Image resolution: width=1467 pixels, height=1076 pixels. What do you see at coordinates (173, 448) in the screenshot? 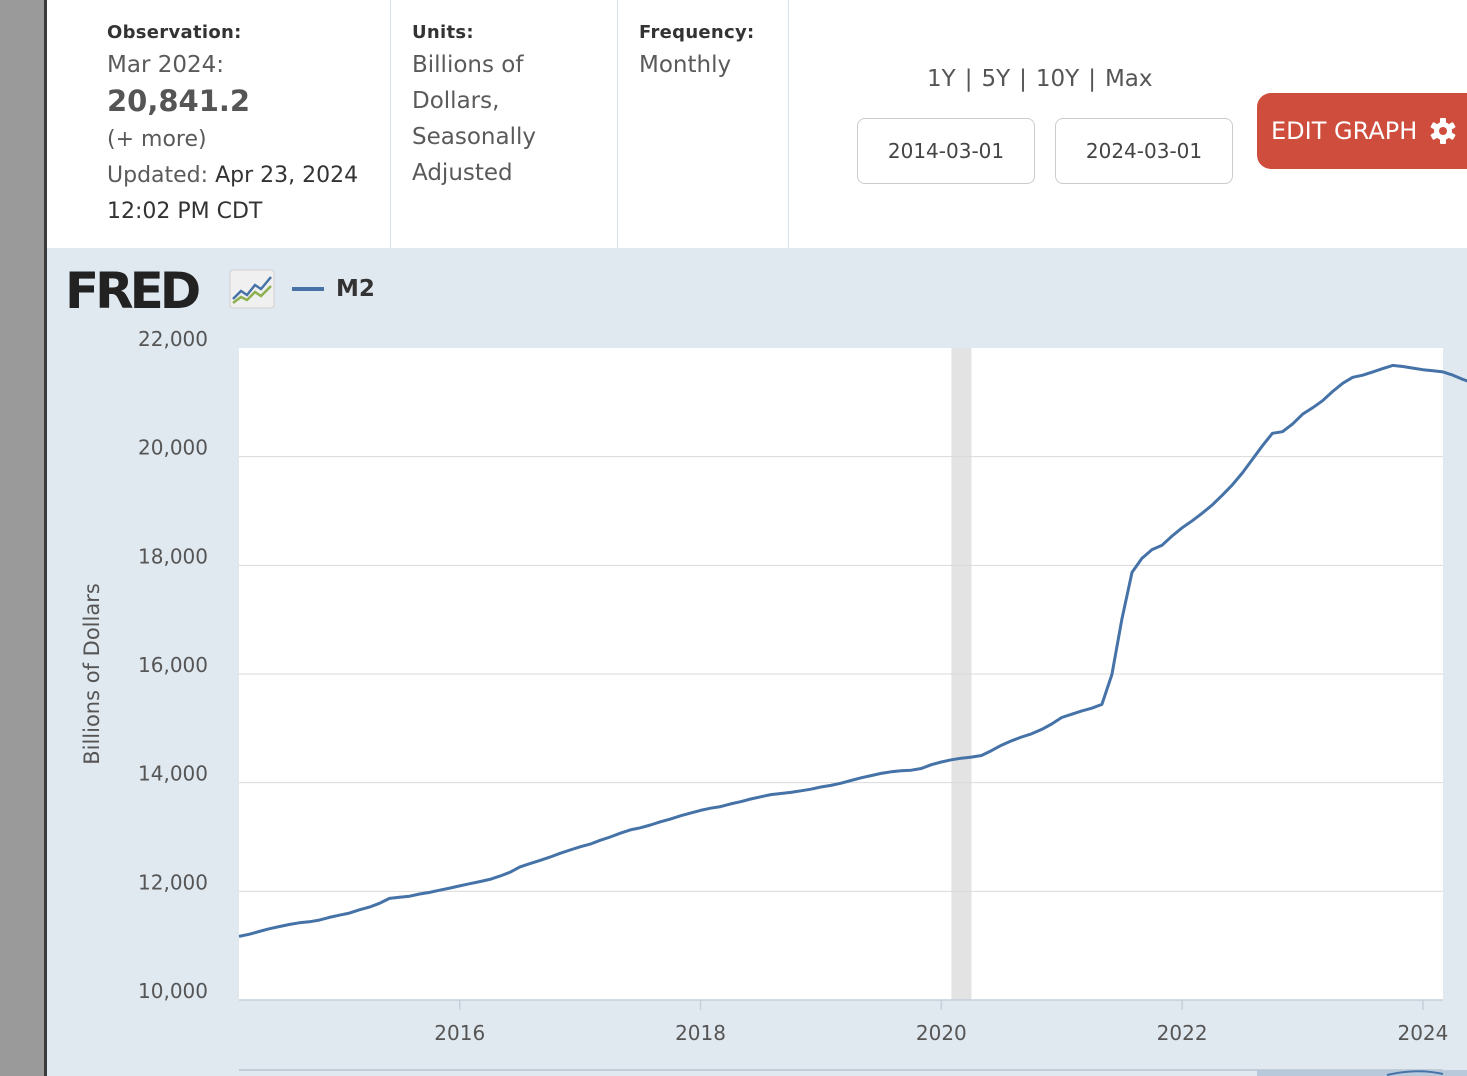
I see `y-tick-label: 20,000` at bounding box center [173, 448].